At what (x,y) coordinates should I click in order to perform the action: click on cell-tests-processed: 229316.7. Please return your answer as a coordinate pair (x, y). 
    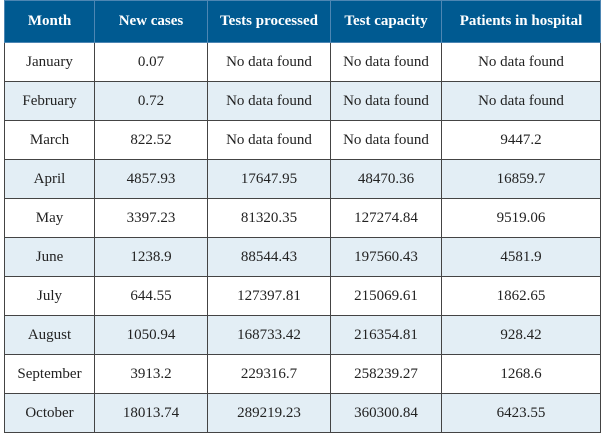
    Looking at the image, I should click on (269, 374).